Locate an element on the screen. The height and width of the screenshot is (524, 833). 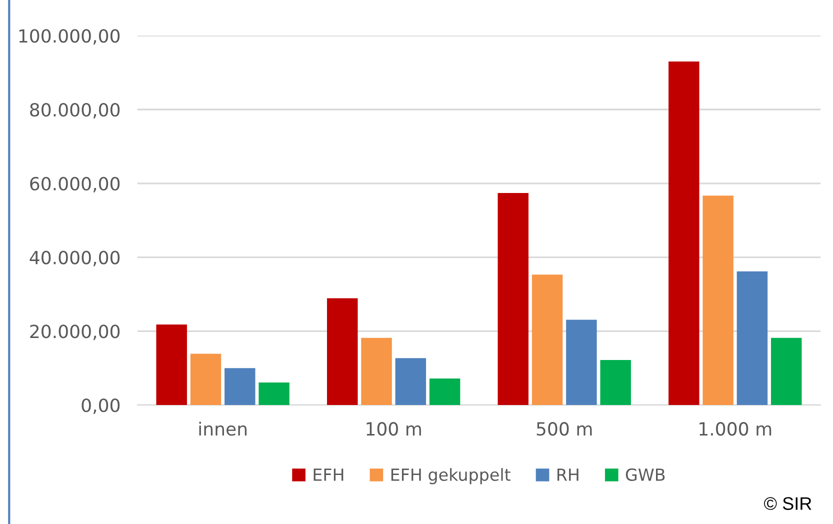
x-tick-label: 1.000 m is located at coordinates (736, 429).